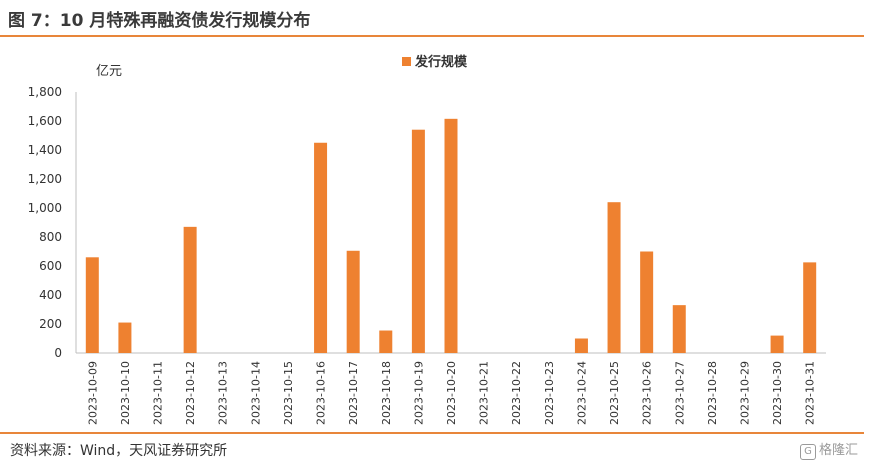  I want to click on y-tick-label: 200, so click(50, 324).